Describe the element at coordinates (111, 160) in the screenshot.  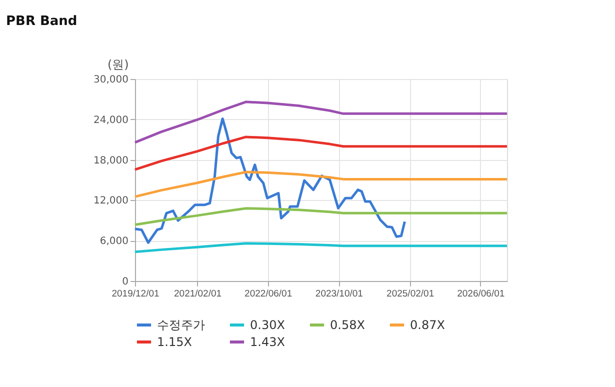
I see `y-tick-label: 18,000` at that location.